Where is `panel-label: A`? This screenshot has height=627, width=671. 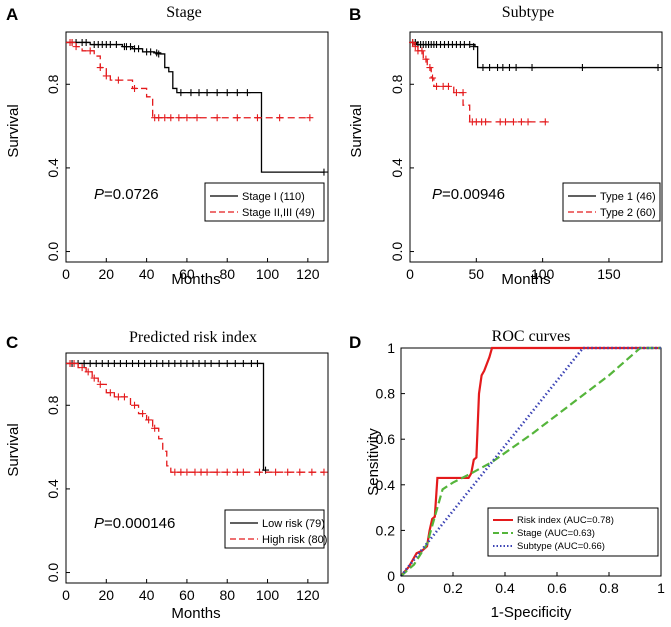 panel-label: A is located at coordinates (12, 14).